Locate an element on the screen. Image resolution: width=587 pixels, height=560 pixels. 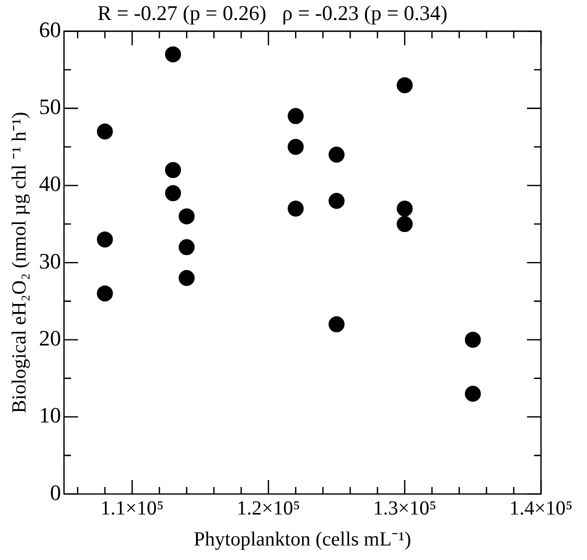
chart-title: R = -0.27 (p = 0.26) ρ = -0.23 (p = 0.34) is located at coordinates (272, 13).